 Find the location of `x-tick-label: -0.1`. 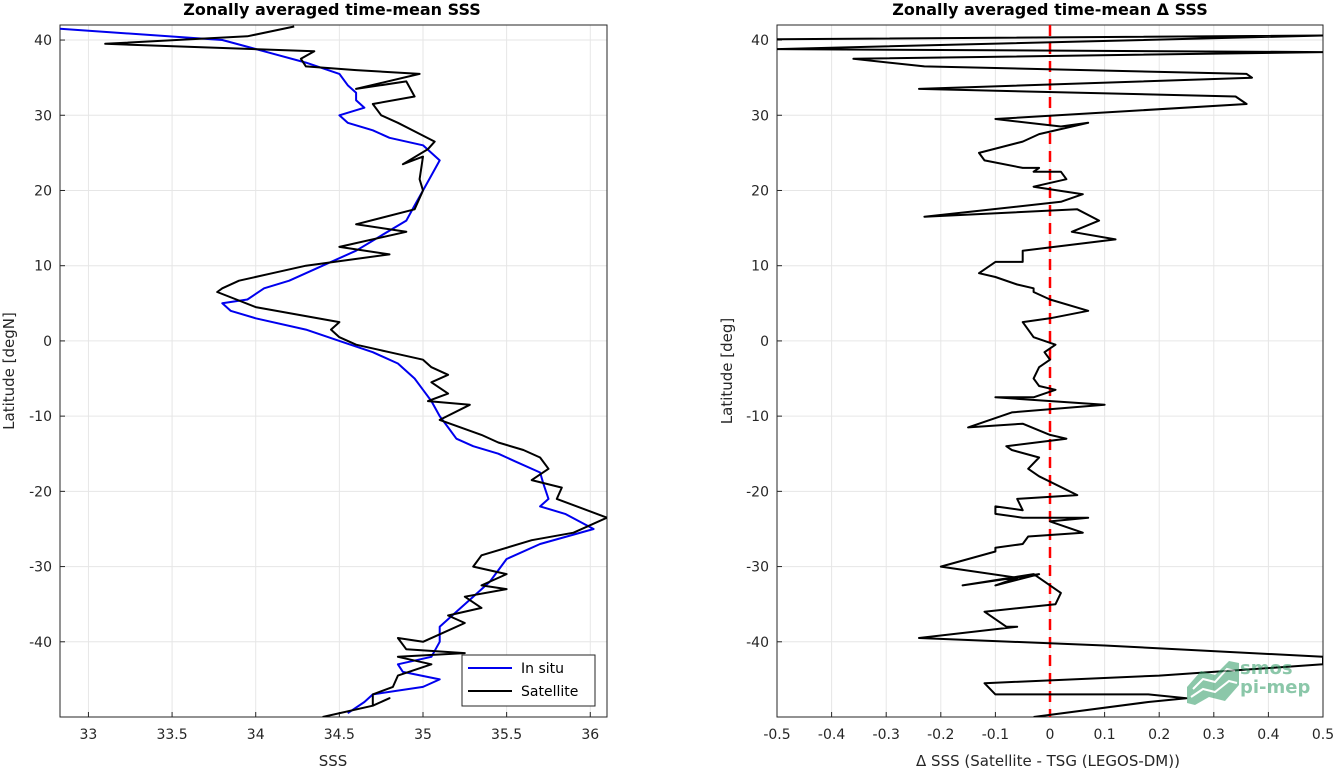

x-tick-label: -0.1 is located at coordinates (995, 735).